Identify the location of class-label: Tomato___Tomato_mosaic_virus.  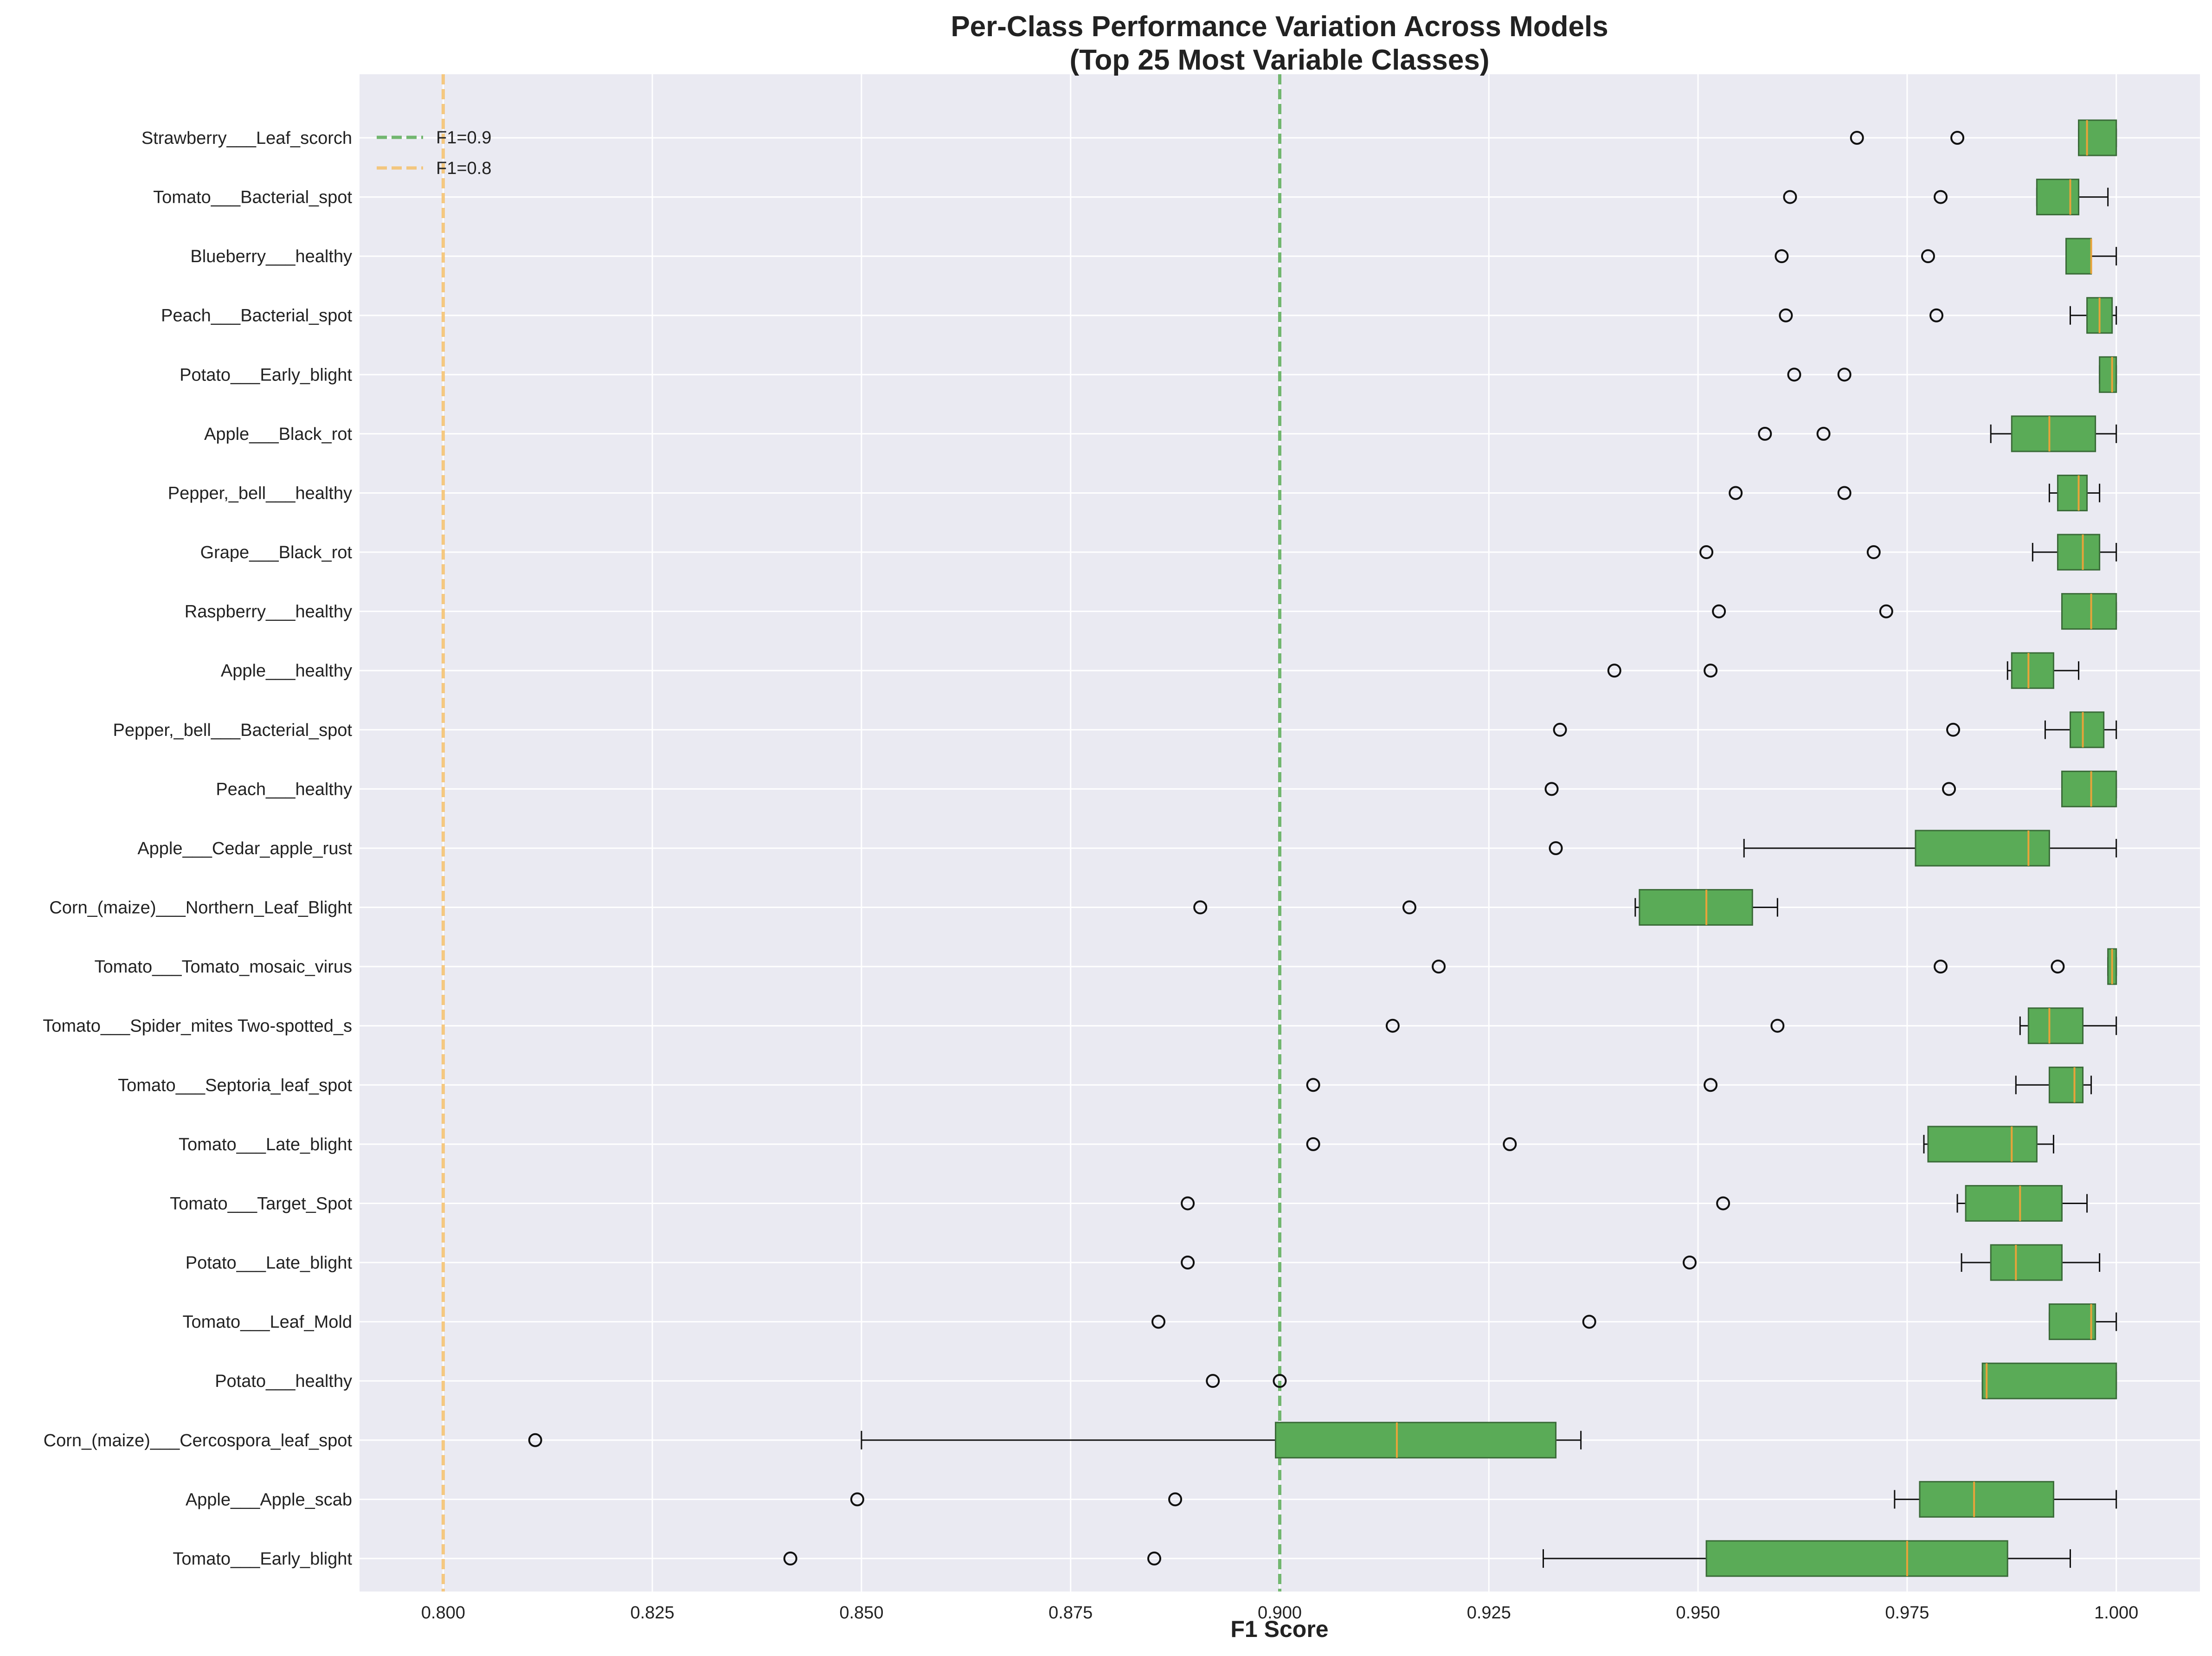
(224, 967).